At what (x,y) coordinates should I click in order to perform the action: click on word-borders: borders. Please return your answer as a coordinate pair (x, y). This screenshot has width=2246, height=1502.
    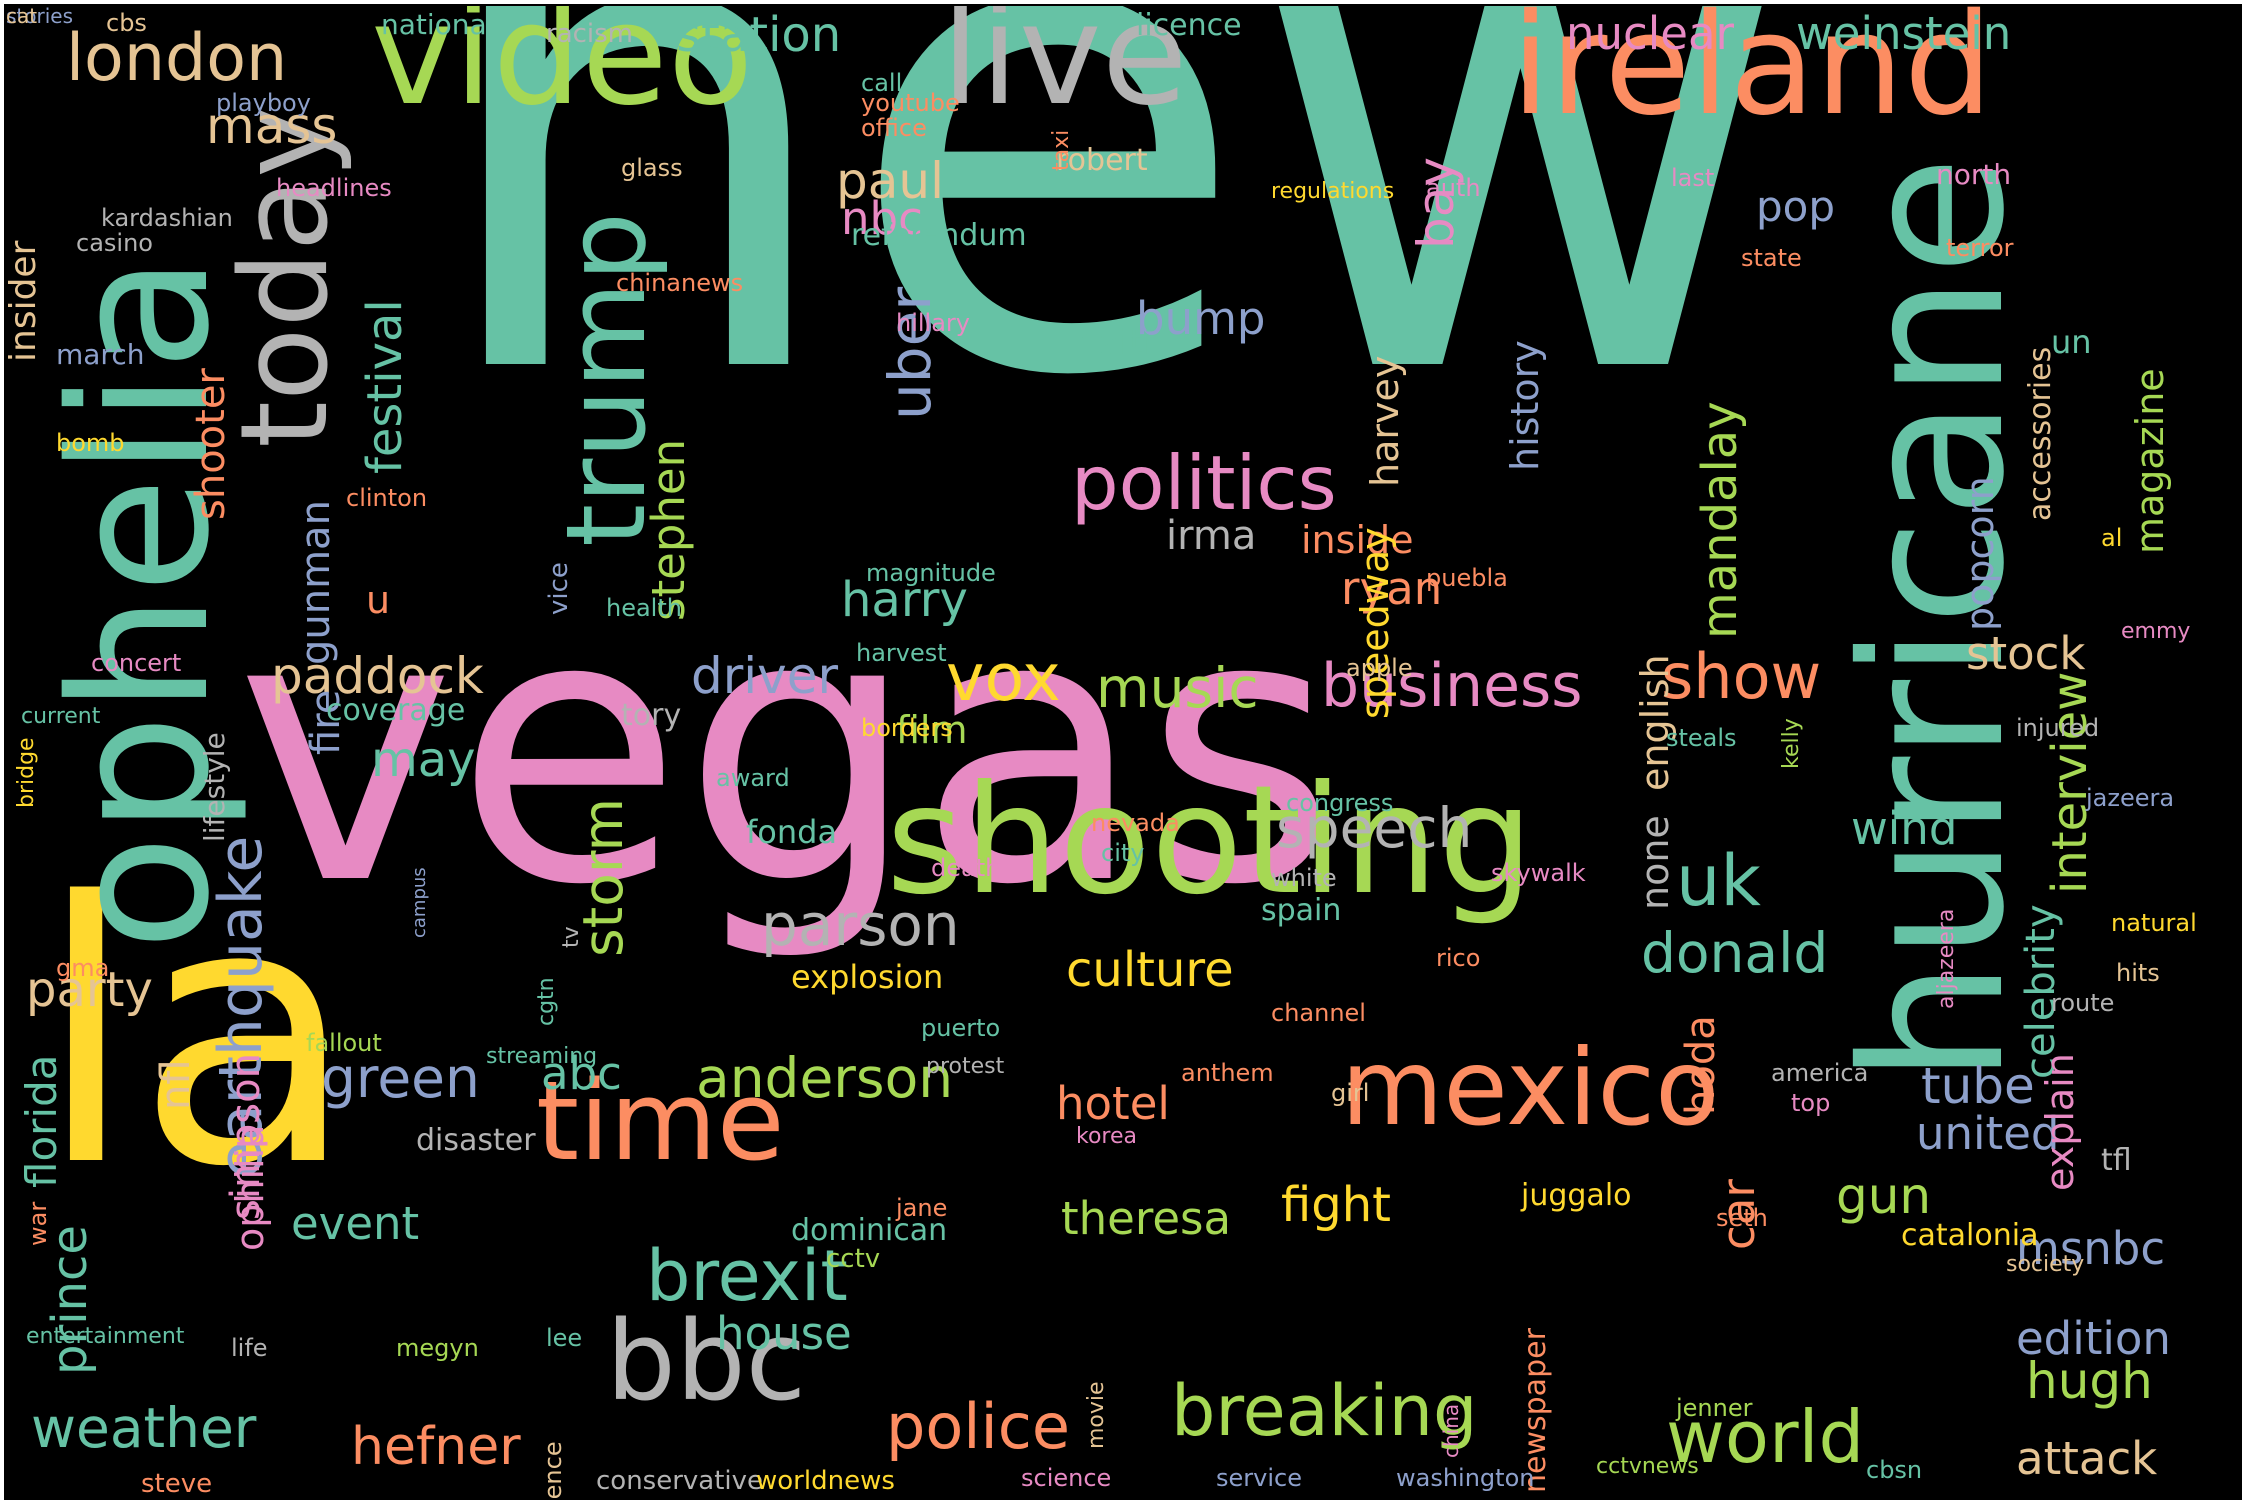
    Looking at the image, I should click on (907, 728).